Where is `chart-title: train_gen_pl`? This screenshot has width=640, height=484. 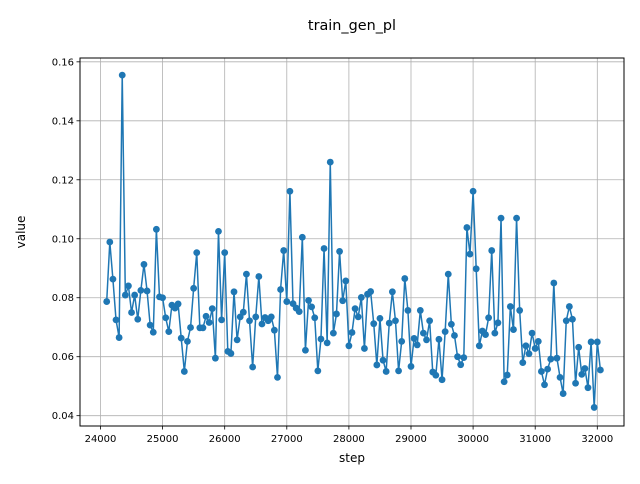
chart-title: train_gen_pl is located at coordinates (352, 26).